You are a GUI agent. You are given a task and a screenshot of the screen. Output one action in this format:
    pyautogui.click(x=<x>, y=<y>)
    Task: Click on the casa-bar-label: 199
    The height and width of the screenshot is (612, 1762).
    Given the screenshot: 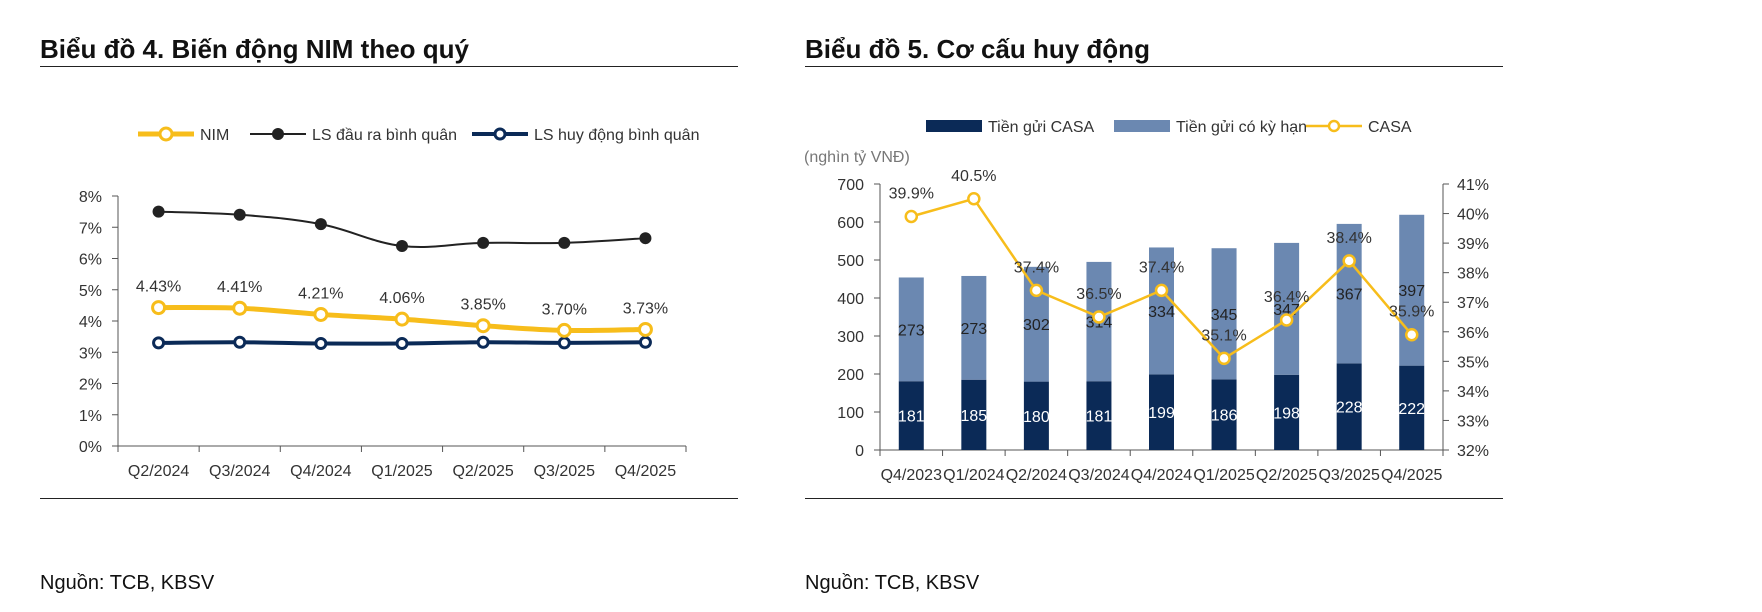 What is the action you would take?
    pyautogui.click(x=1161, y=413)
    